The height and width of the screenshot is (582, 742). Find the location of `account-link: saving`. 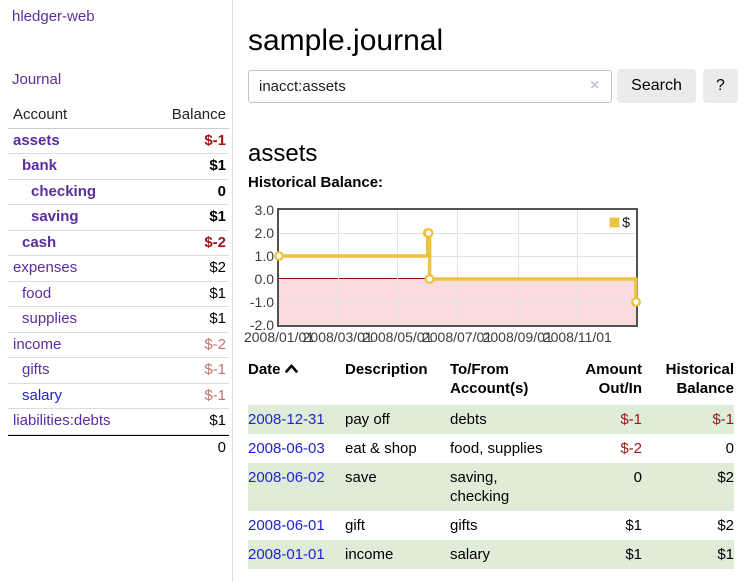

account-link: saving is located at coordinates (55, 216).